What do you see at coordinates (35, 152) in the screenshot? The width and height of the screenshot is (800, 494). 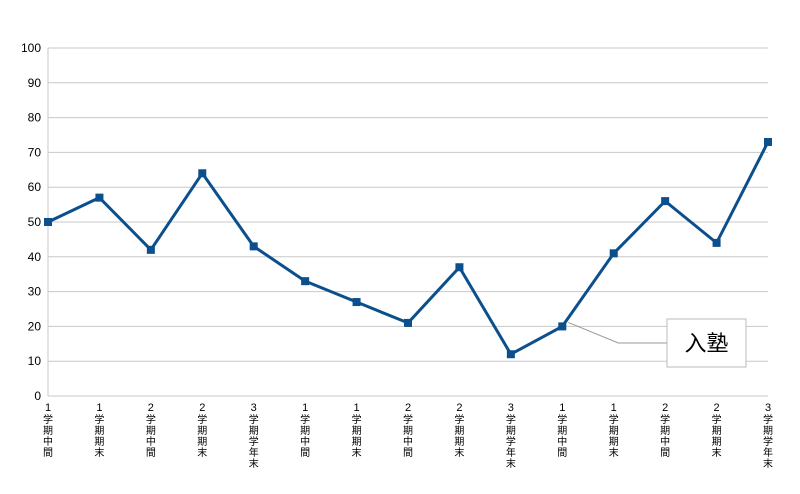 I see `y-tick-label: 70` at bounding box center [35, 152].